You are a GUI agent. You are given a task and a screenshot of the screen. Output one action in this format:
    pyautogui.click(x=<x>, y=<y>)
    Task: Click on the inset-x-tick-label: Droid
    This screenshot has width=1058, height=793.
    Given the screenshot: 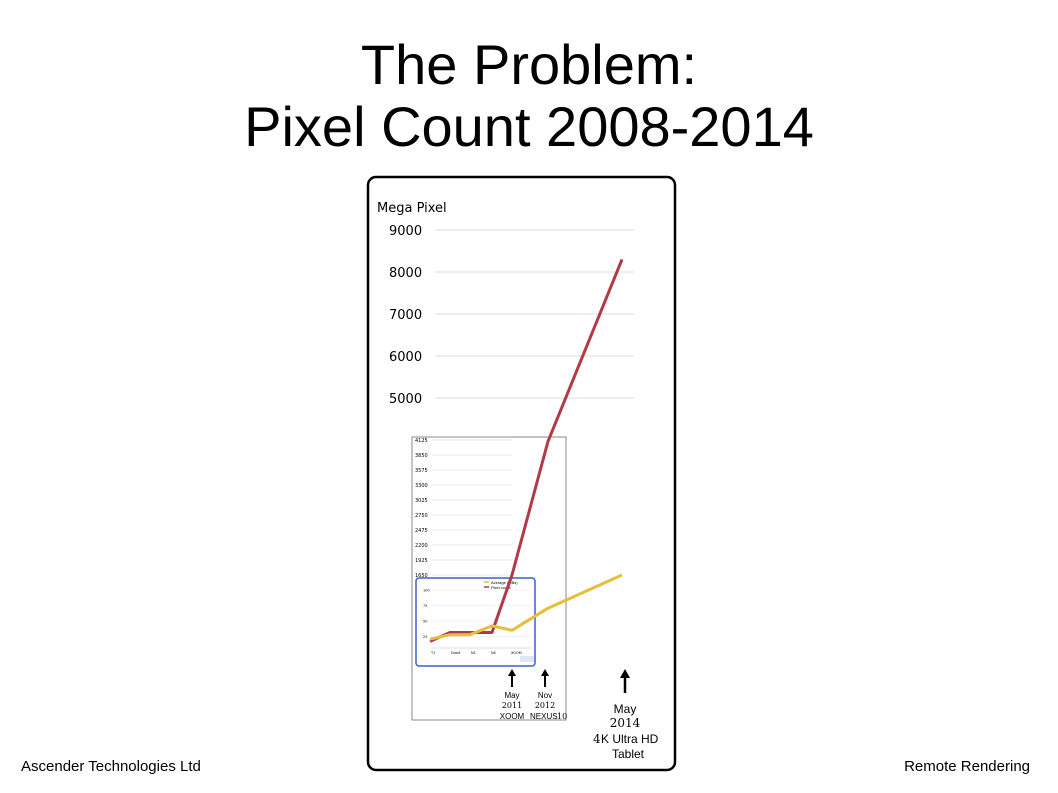 What is the action you would take?
    pyautogui.click(x=455, y=653)
    